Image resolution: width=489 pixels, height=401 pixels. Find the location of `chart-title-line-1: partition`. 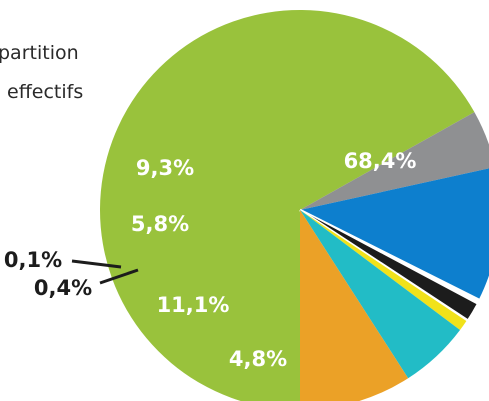

chart-title-line-1: partition is located at coordinates (39, 53).